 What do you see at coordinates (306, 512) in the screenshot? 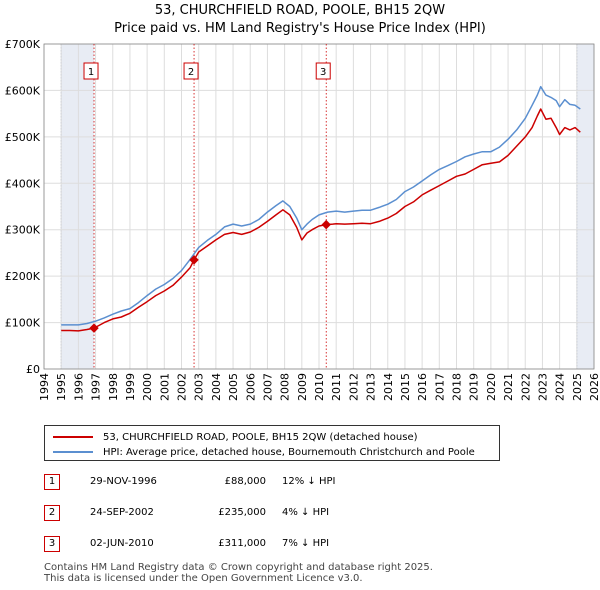
I see `transaction-hpi: 4% ↓ HPI` at bounding box center [306, 512].